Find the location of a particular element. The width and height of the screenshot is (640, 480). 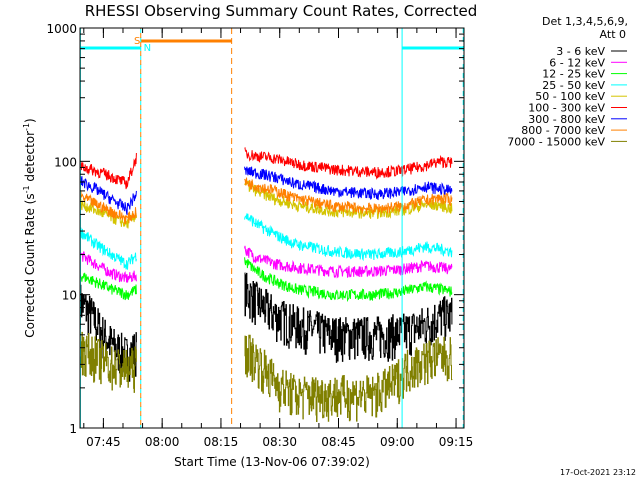

x-tick-label: 07:45 is located at coordinates (103, 442).